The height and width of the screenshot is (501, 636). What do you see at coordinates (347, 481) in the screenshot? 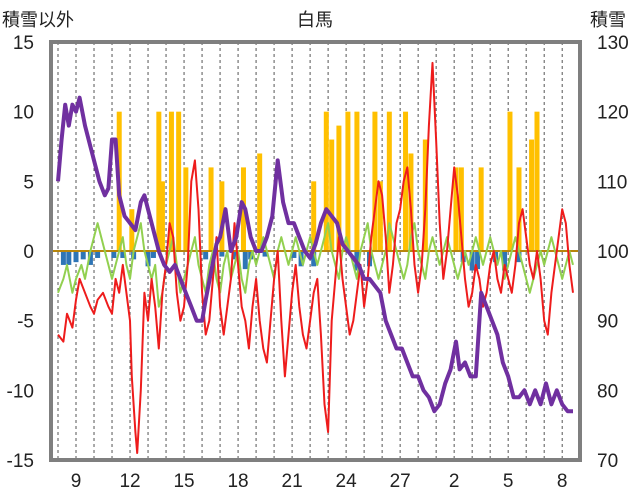
I see `x-tick-label: 24` at bounding box center [347, 481].